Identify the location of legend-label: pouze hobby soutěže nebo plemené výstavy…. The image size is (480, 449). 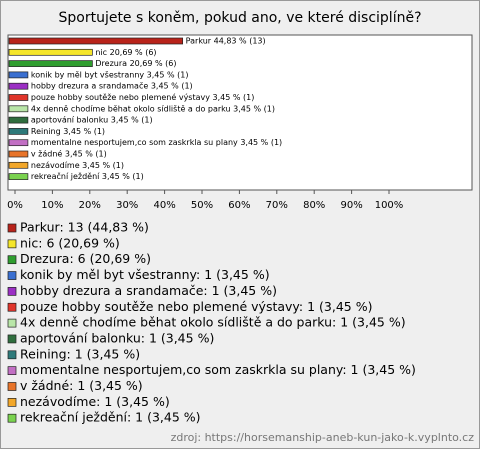
(196, 306).